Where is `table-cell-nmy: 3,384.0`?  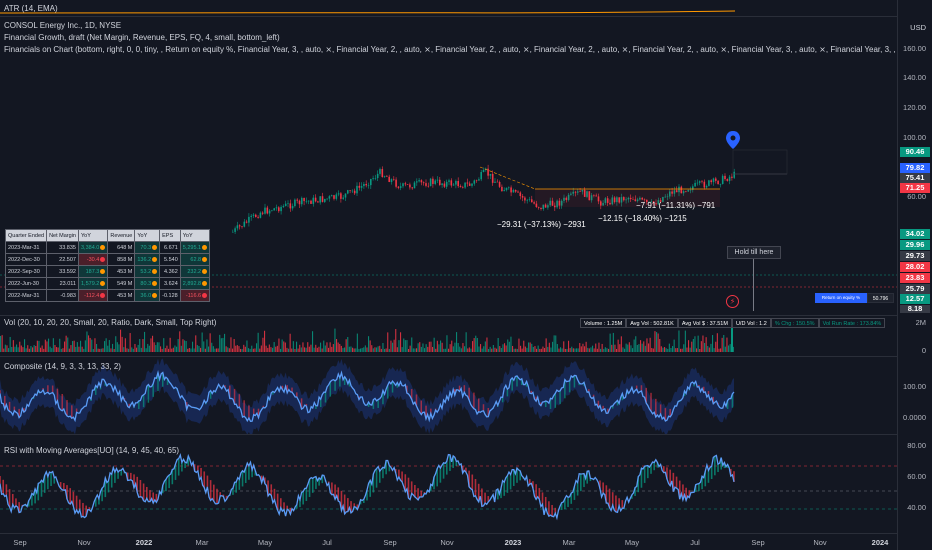 table-cell-nmy: 3,384.0 is located at coordinates (93, 247).